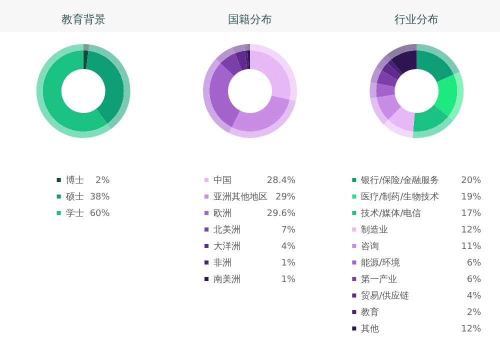 The height and width of the screenshot is (346, 500). Describe the element at coordinates (285, 197) in the screenshot. I see `data-label: 29%` at that location.